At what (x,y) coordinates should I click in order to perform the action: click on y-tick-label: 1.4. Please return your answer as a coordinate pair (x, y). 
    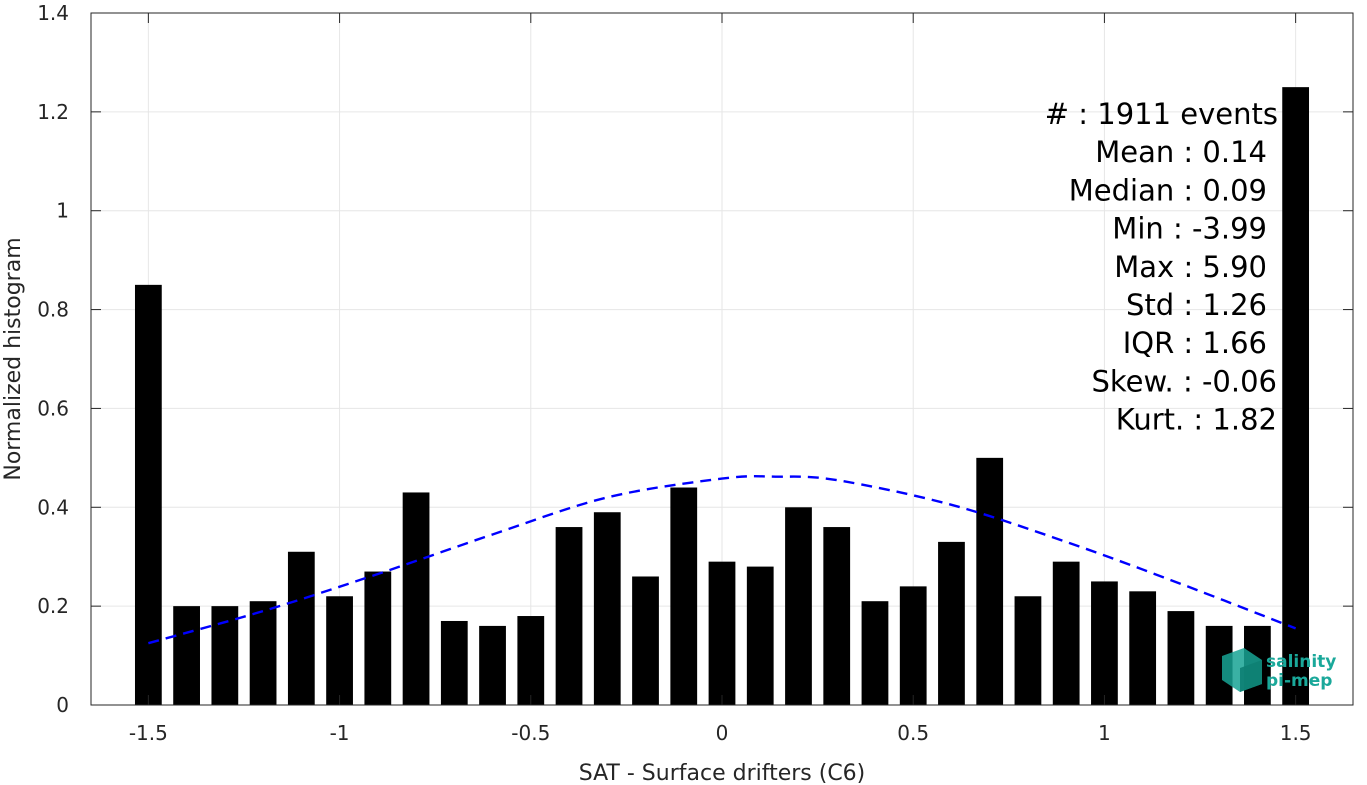
    Looking at the image, I should click on (53, 13).